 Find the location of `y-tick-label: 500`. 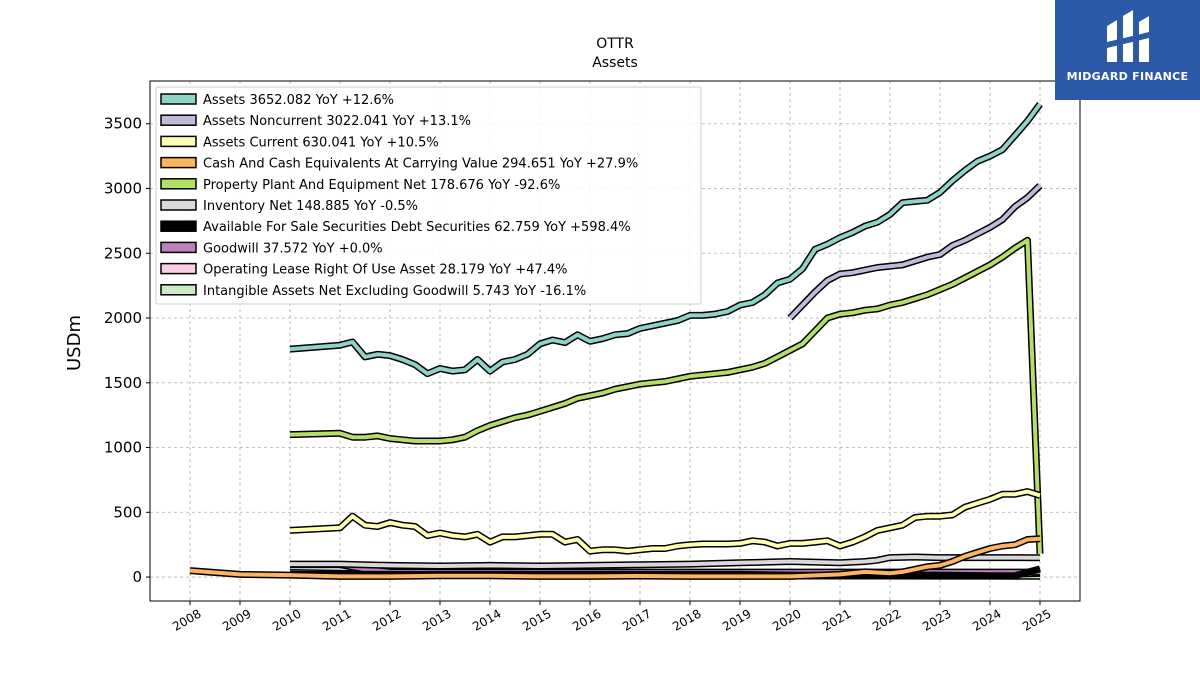

y-tick-label: 500 is located at coordinates (127, 512).